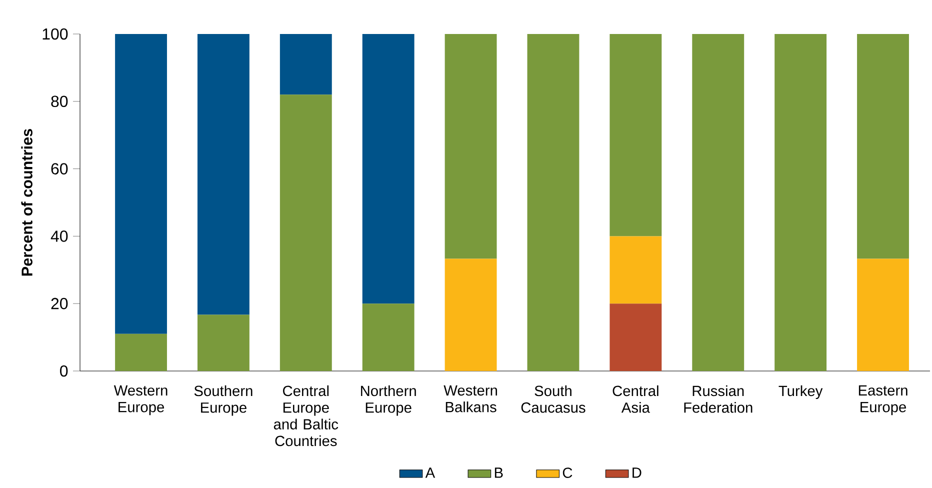 This screenshot has width=932, height=488. What do you see at coordinates (883, 400) in the screenshot?
I see `x-tick-label: Eastern Europe` at bounding box center [883, 400].